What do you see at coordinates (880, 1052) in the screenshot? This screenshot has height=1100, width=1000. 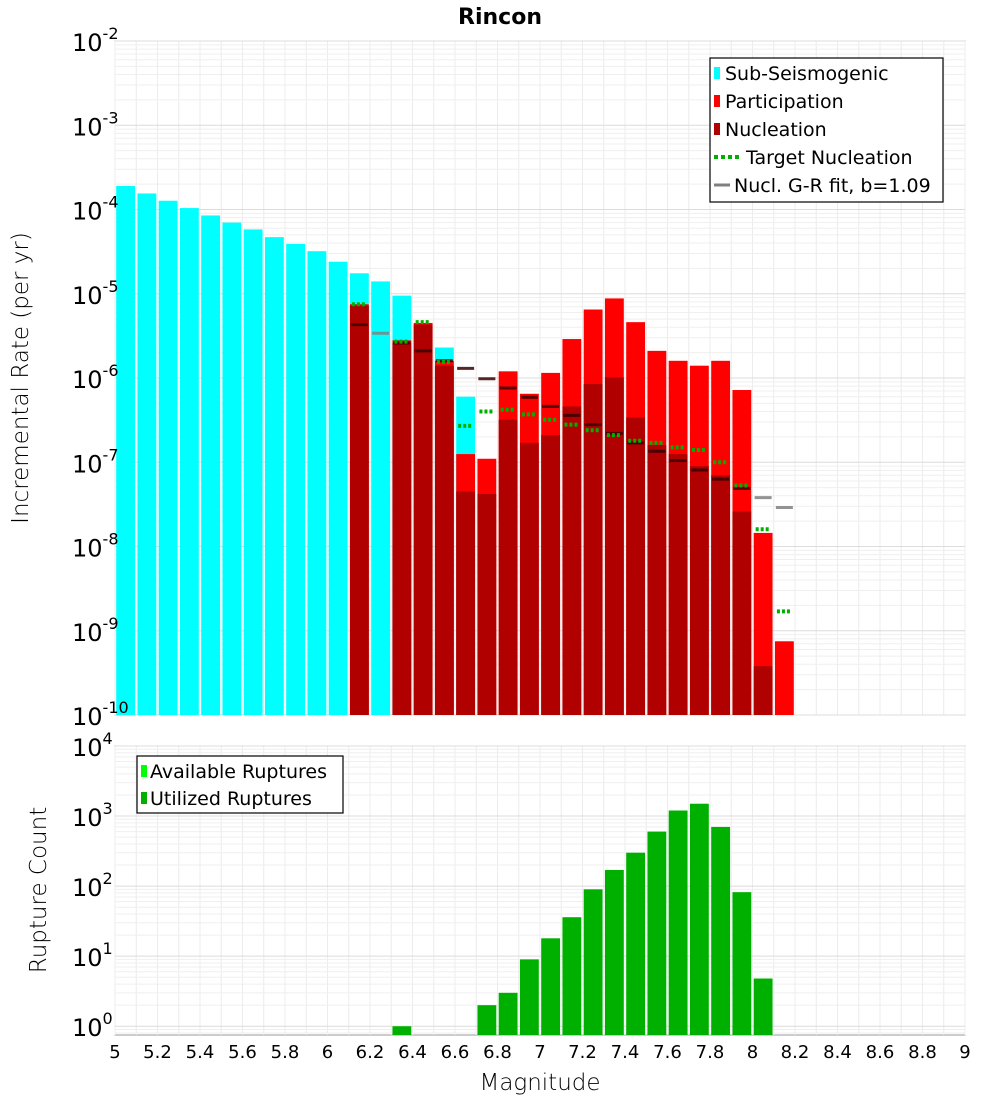 I see `x-tick-label: 8.6` at bounding box center [880, 1052].